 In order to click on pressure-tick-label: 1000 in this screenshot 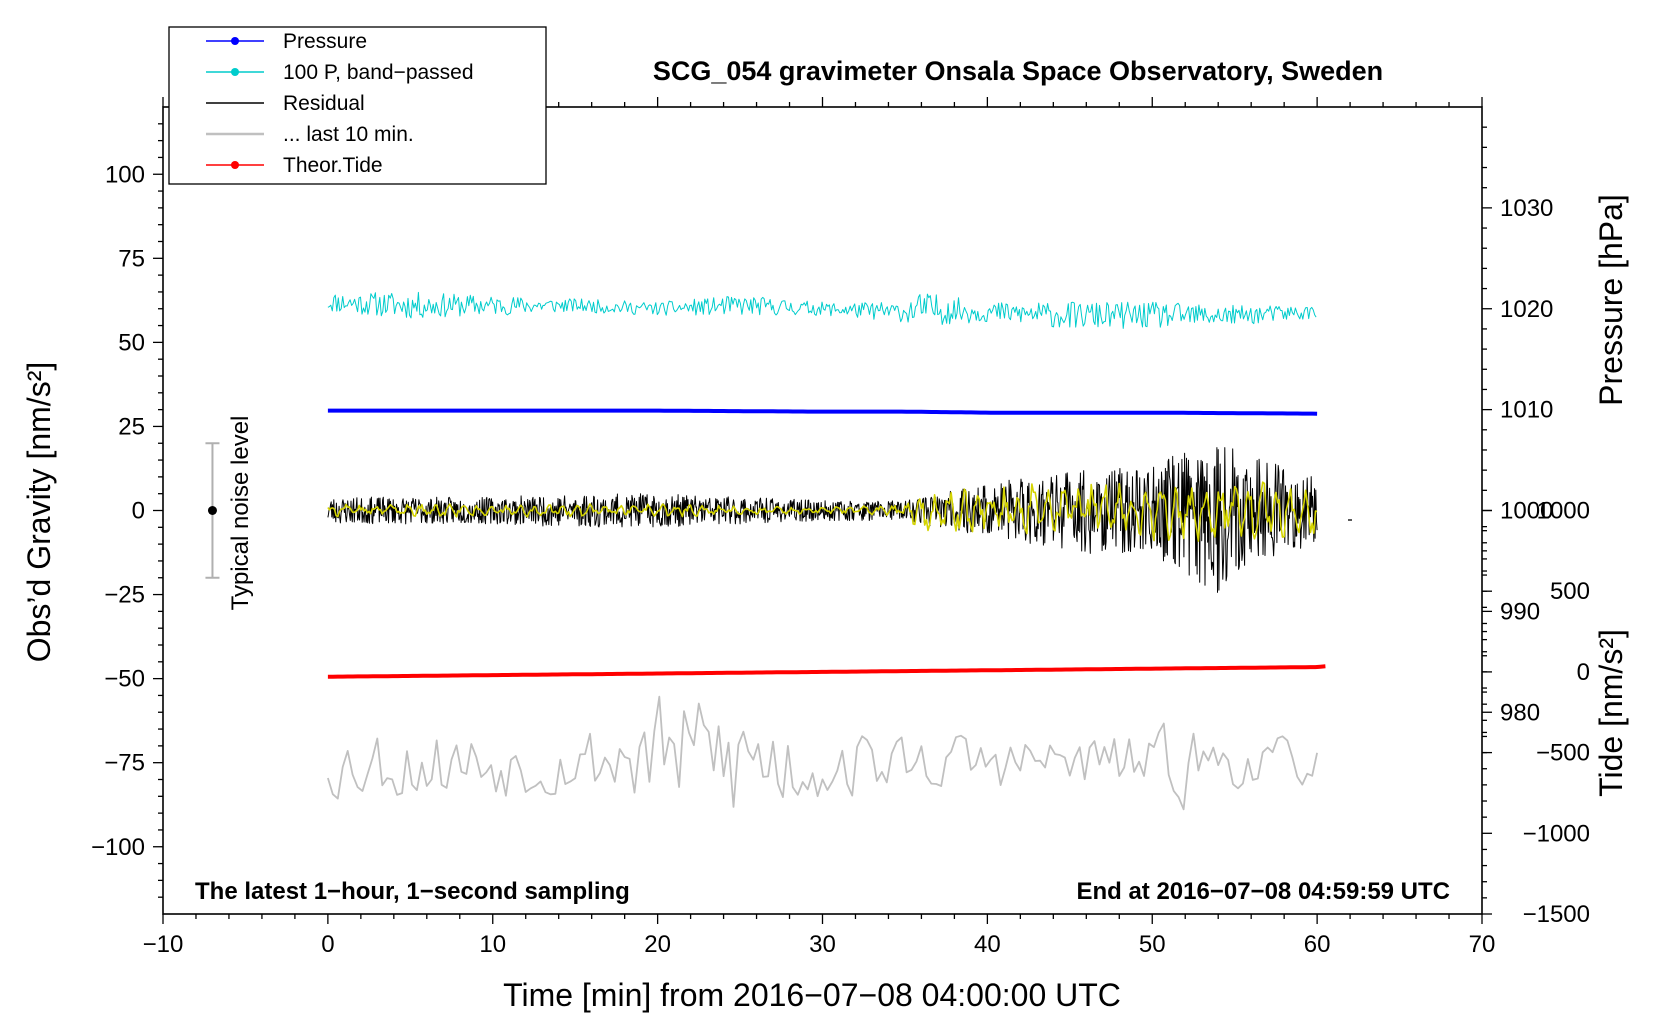, I will do `click(1526, 511)`.